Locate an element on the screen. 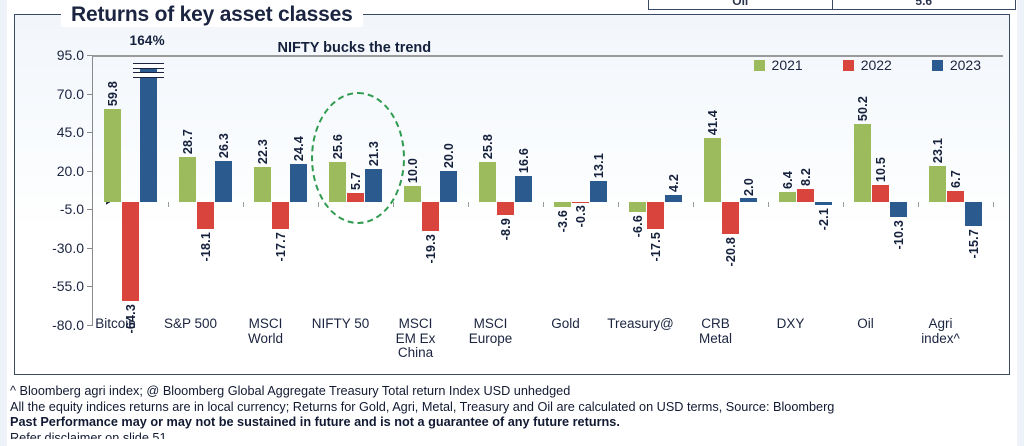  bar-value-label: -17.7 is located at coordinates (280, 246).